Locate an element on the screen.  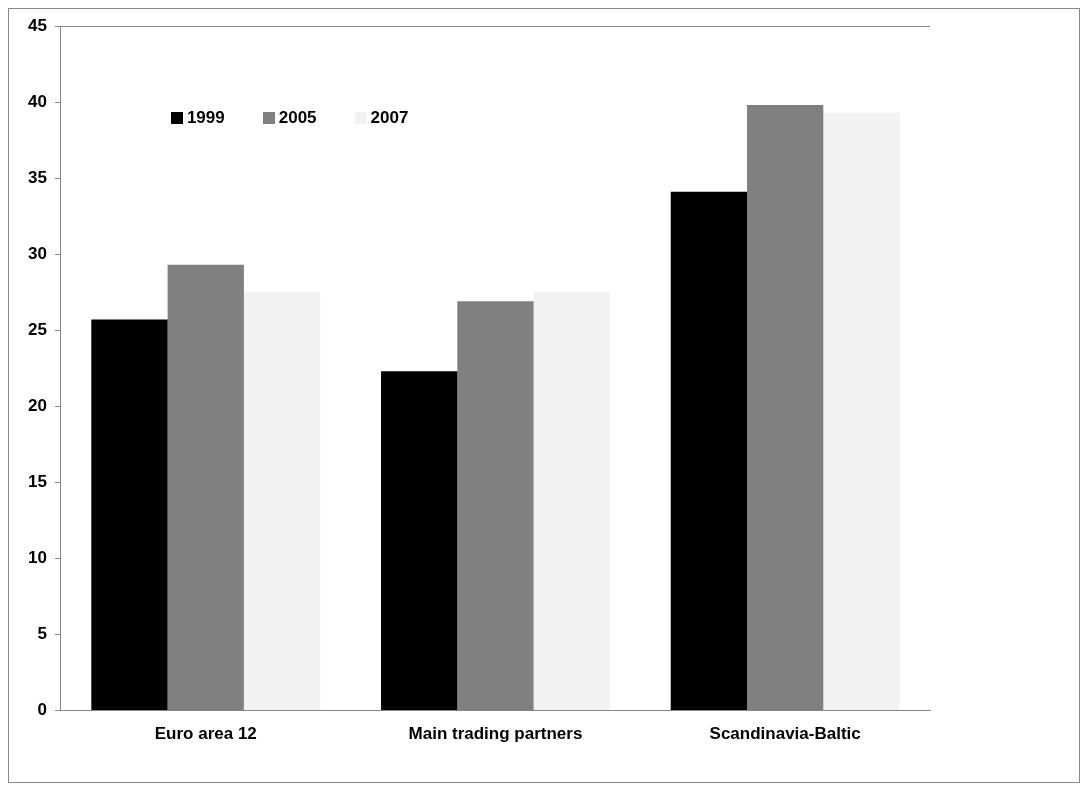
y-tick-label: 35 is located at coordinates (37, 177).